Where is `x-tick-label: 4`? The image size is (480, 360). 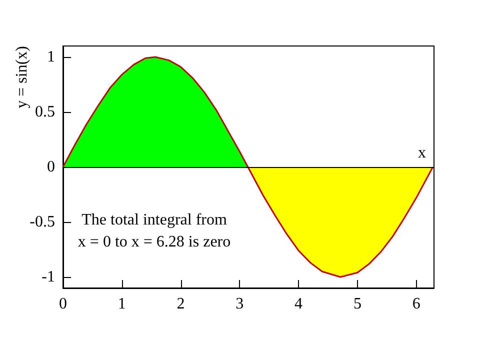 x-tick-label: 4 is located at coordinates (298, 304).